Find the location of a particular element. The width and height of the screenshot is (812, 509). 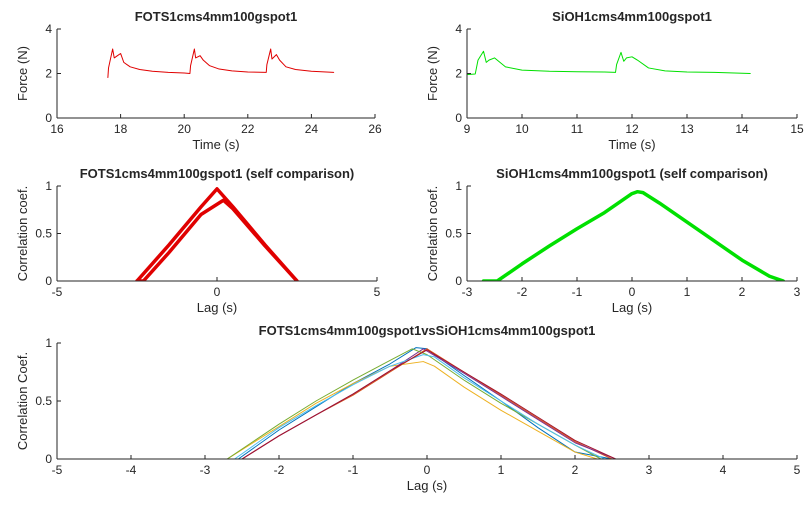

x-tick-label: 13 is located at coordinates (687, 129).